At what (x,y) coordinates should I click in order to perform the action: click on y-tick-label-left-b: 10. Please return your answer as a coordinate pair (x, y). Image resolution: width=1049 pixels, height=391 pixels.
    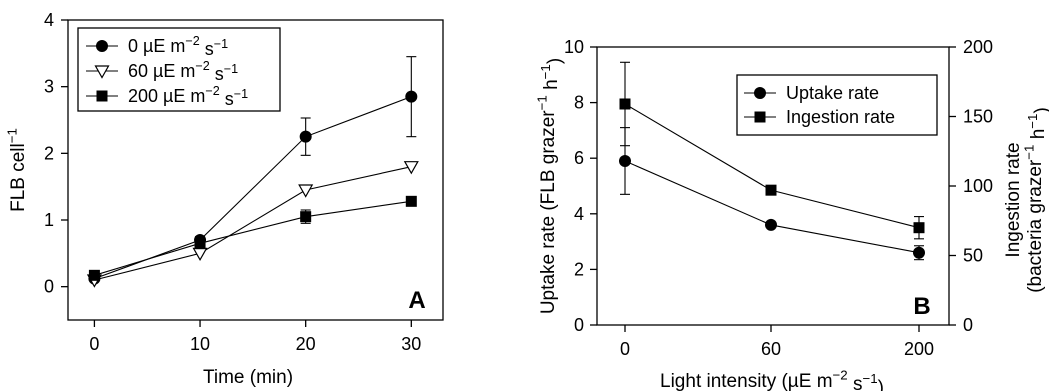
    Looking at the image, I should click on (574, 47).